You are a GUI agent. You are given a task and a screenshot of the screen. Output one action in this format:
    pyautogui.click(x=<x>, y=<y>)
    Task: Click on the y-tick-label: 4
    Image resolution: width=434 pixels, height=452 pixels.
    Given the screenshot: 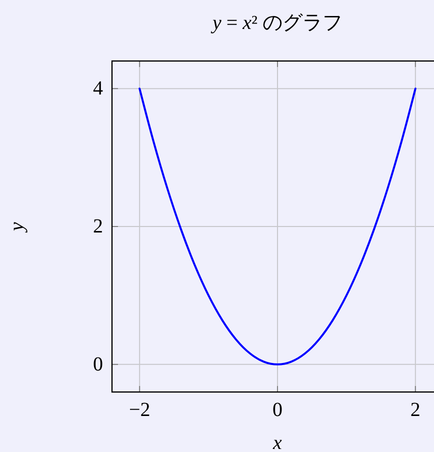 What is the action you would take?
    pyautogui.click(x=98, y=89)
    